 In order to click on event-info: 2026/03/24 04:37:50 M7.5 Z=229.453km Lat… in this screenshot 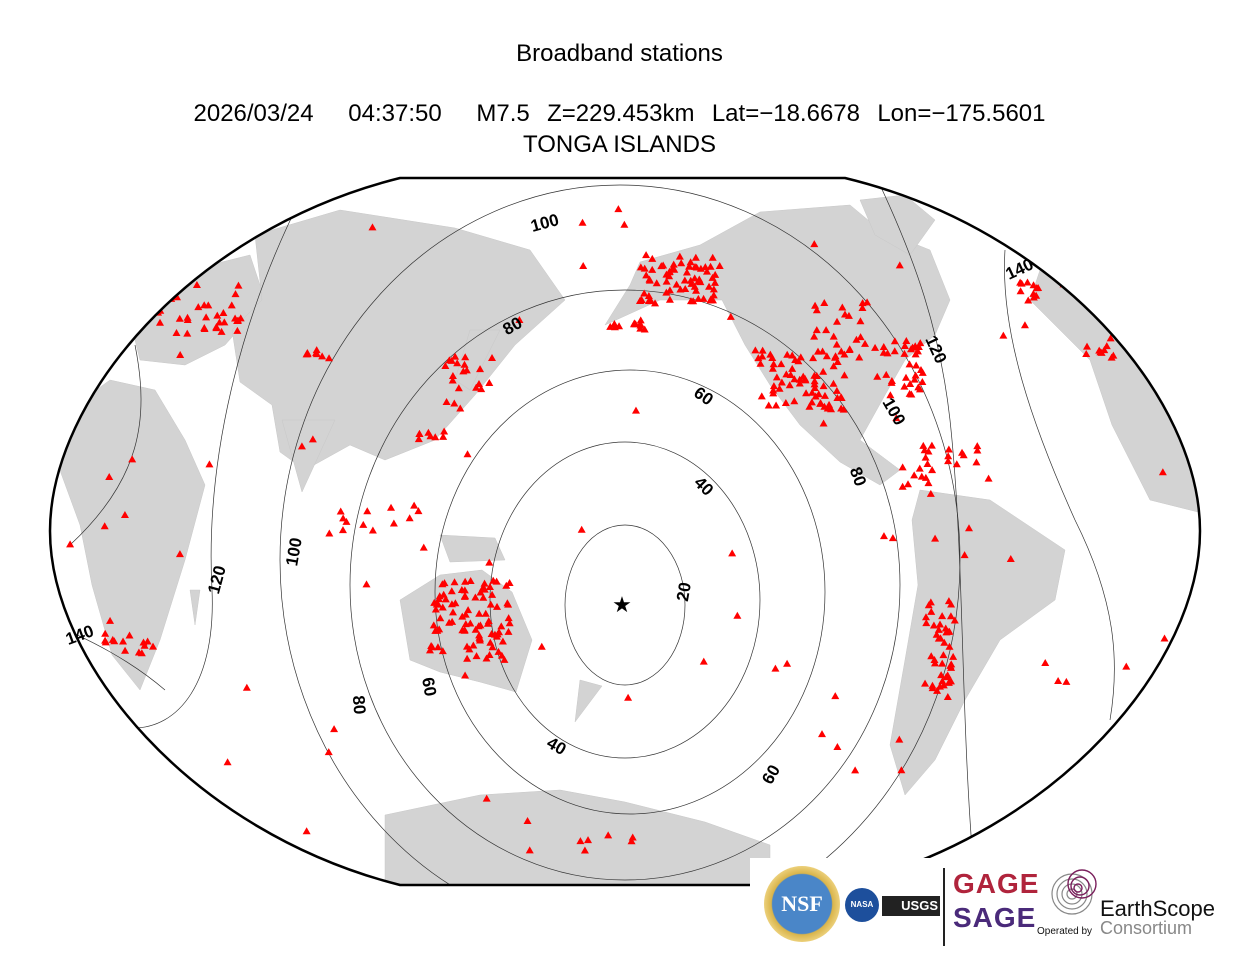, I will do `click(619, 113)`.